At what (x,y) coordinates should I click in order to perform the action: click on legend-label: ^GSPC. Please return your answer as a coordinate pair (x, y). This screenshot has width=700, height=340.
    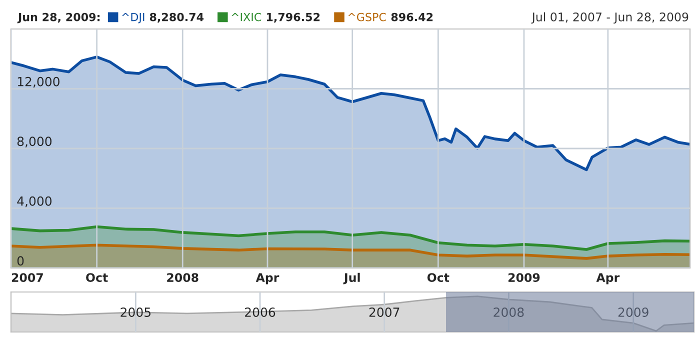
    Looking at the image, I should click on (367, 17).